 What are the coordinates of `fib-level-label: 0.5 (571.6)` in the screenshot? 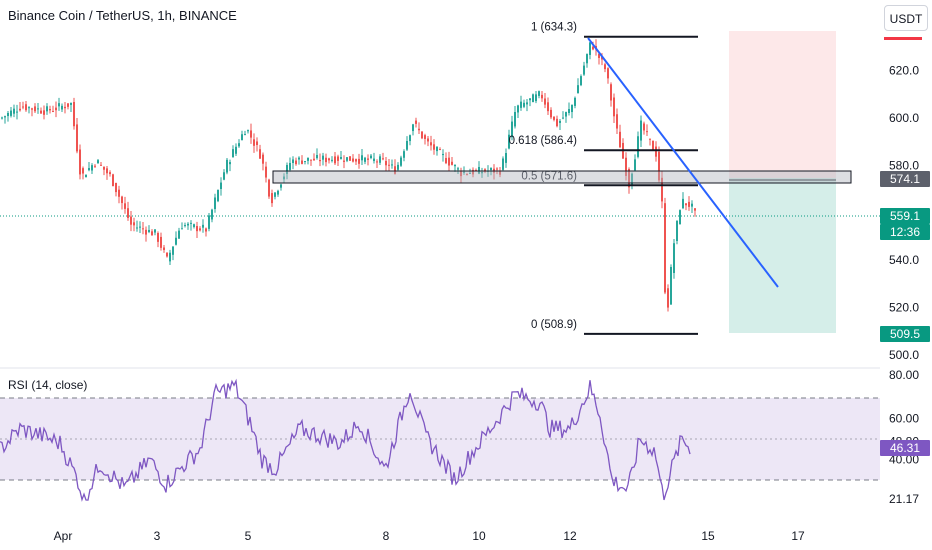 It's located at (549, 176).